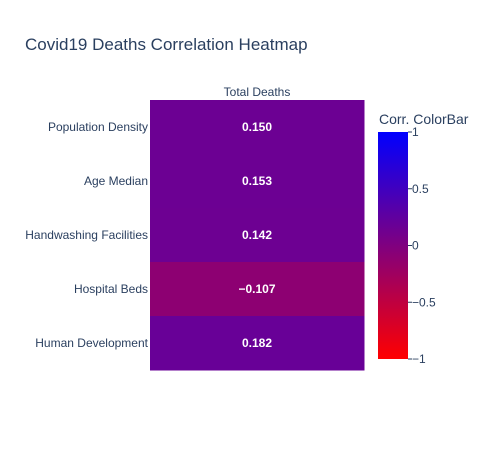 This screenshot has height=450, width=500. What do you see at coordinates (420, 189) in the screenshot?
I see `colorbar-tick-label: 0.5` at bounding box center [420, 189].